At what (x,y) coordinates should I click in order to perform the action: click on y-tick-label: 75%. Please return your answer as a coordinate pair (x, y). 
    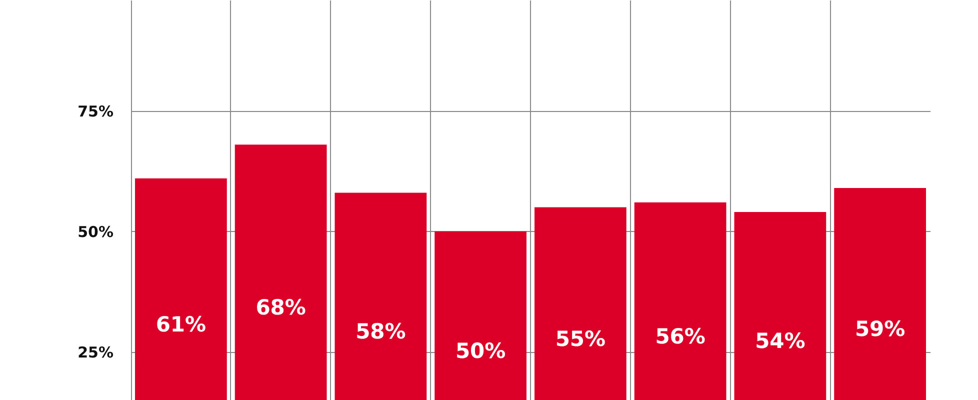
    Looking at the image, I should click on (96, 111).